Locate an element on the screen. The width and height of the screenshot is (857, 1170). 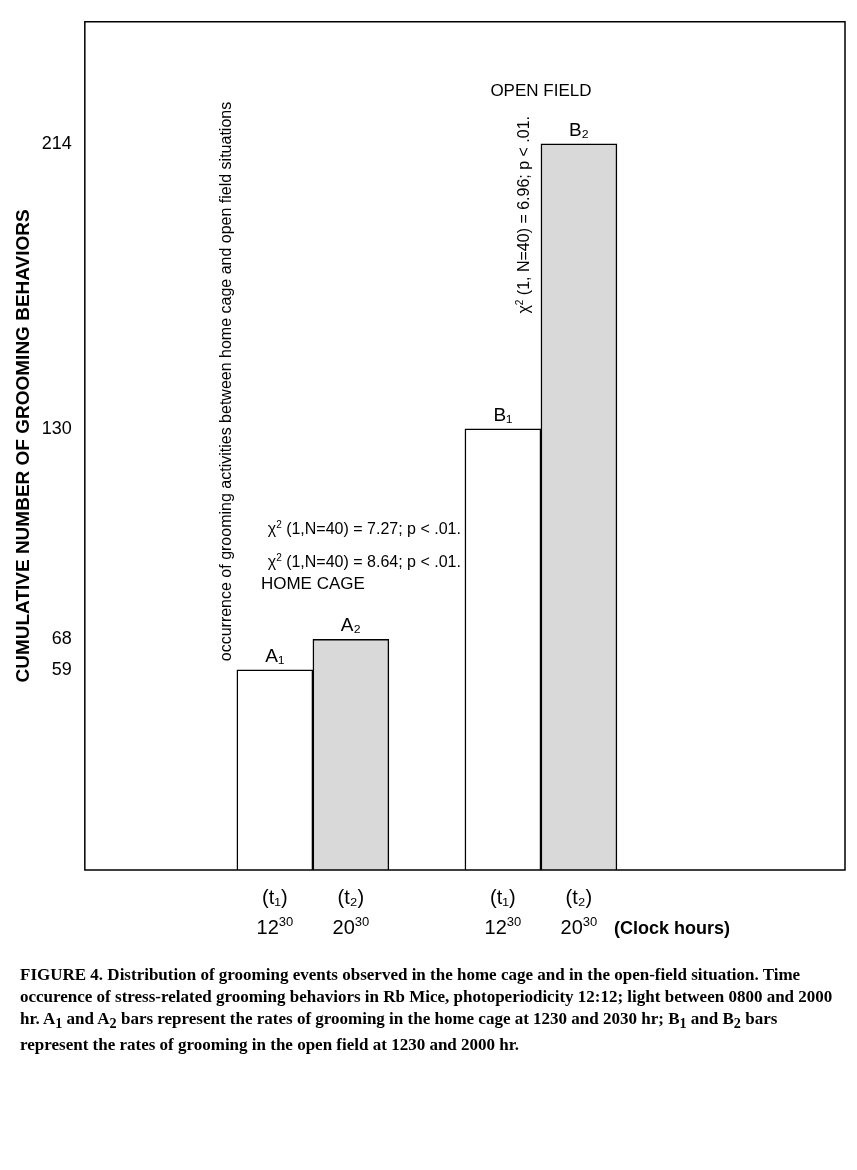
y-tick-label: 130 is located at coordinates (56, 427).